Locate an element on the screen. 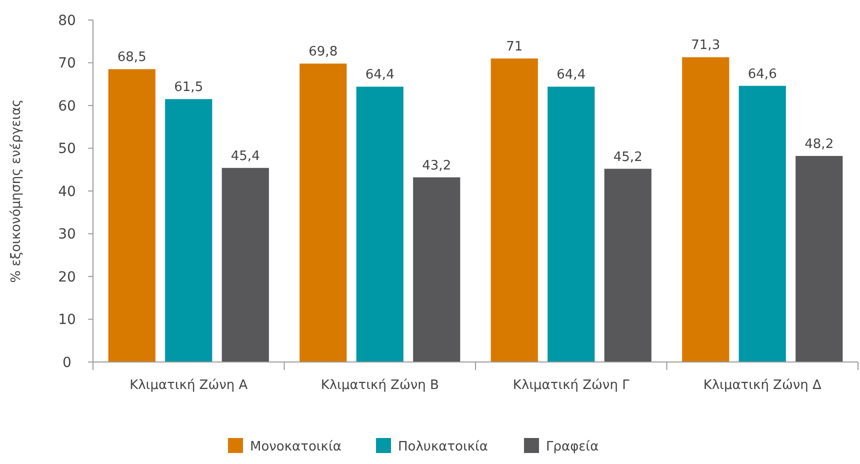 Image resolution: width=860 pixels, height=464 pixels. x-tick-label: Κλιματική Ζώνη Α is located at coordinates (189, 385).